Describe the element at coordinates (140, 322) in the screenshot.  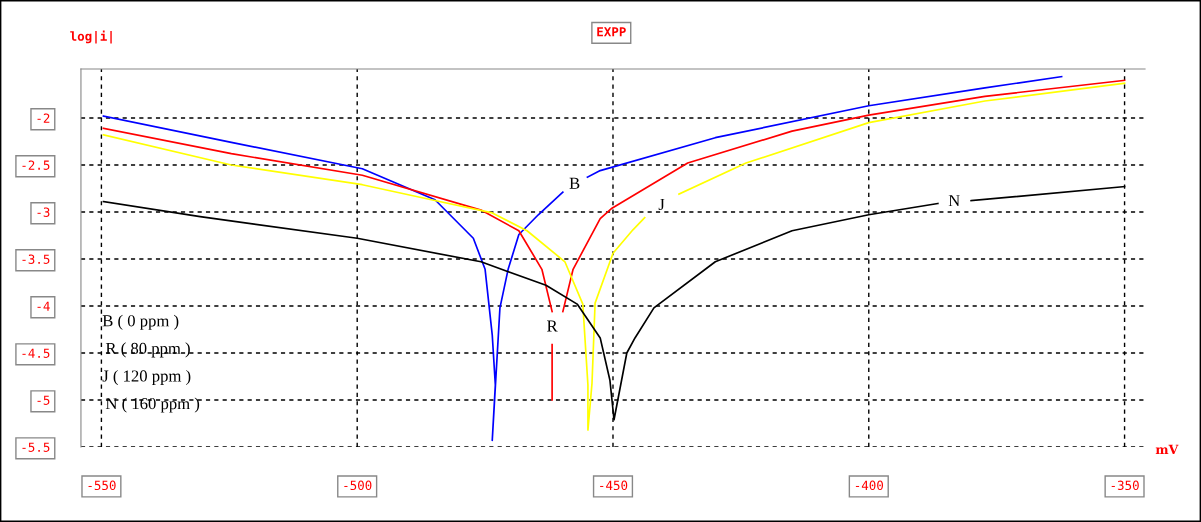
I see `annotation: B ( 0 ppm )` at that location.